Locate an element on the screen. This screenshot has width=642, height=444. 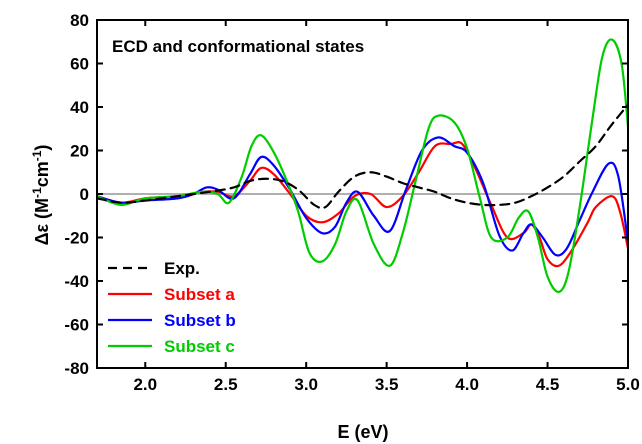
legend: Exp. Subset a Subset b Subset c is located at coordinates (172, 307).